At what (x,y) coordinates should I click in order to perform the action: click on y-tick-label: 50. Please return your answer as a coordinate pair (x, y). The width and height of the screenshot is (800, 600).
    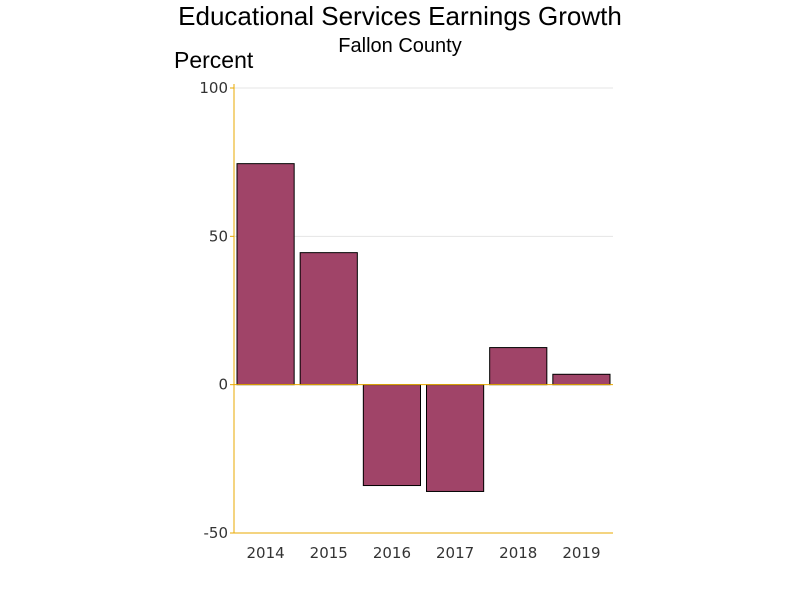
    Looking at the image, I should click on (218, 236).